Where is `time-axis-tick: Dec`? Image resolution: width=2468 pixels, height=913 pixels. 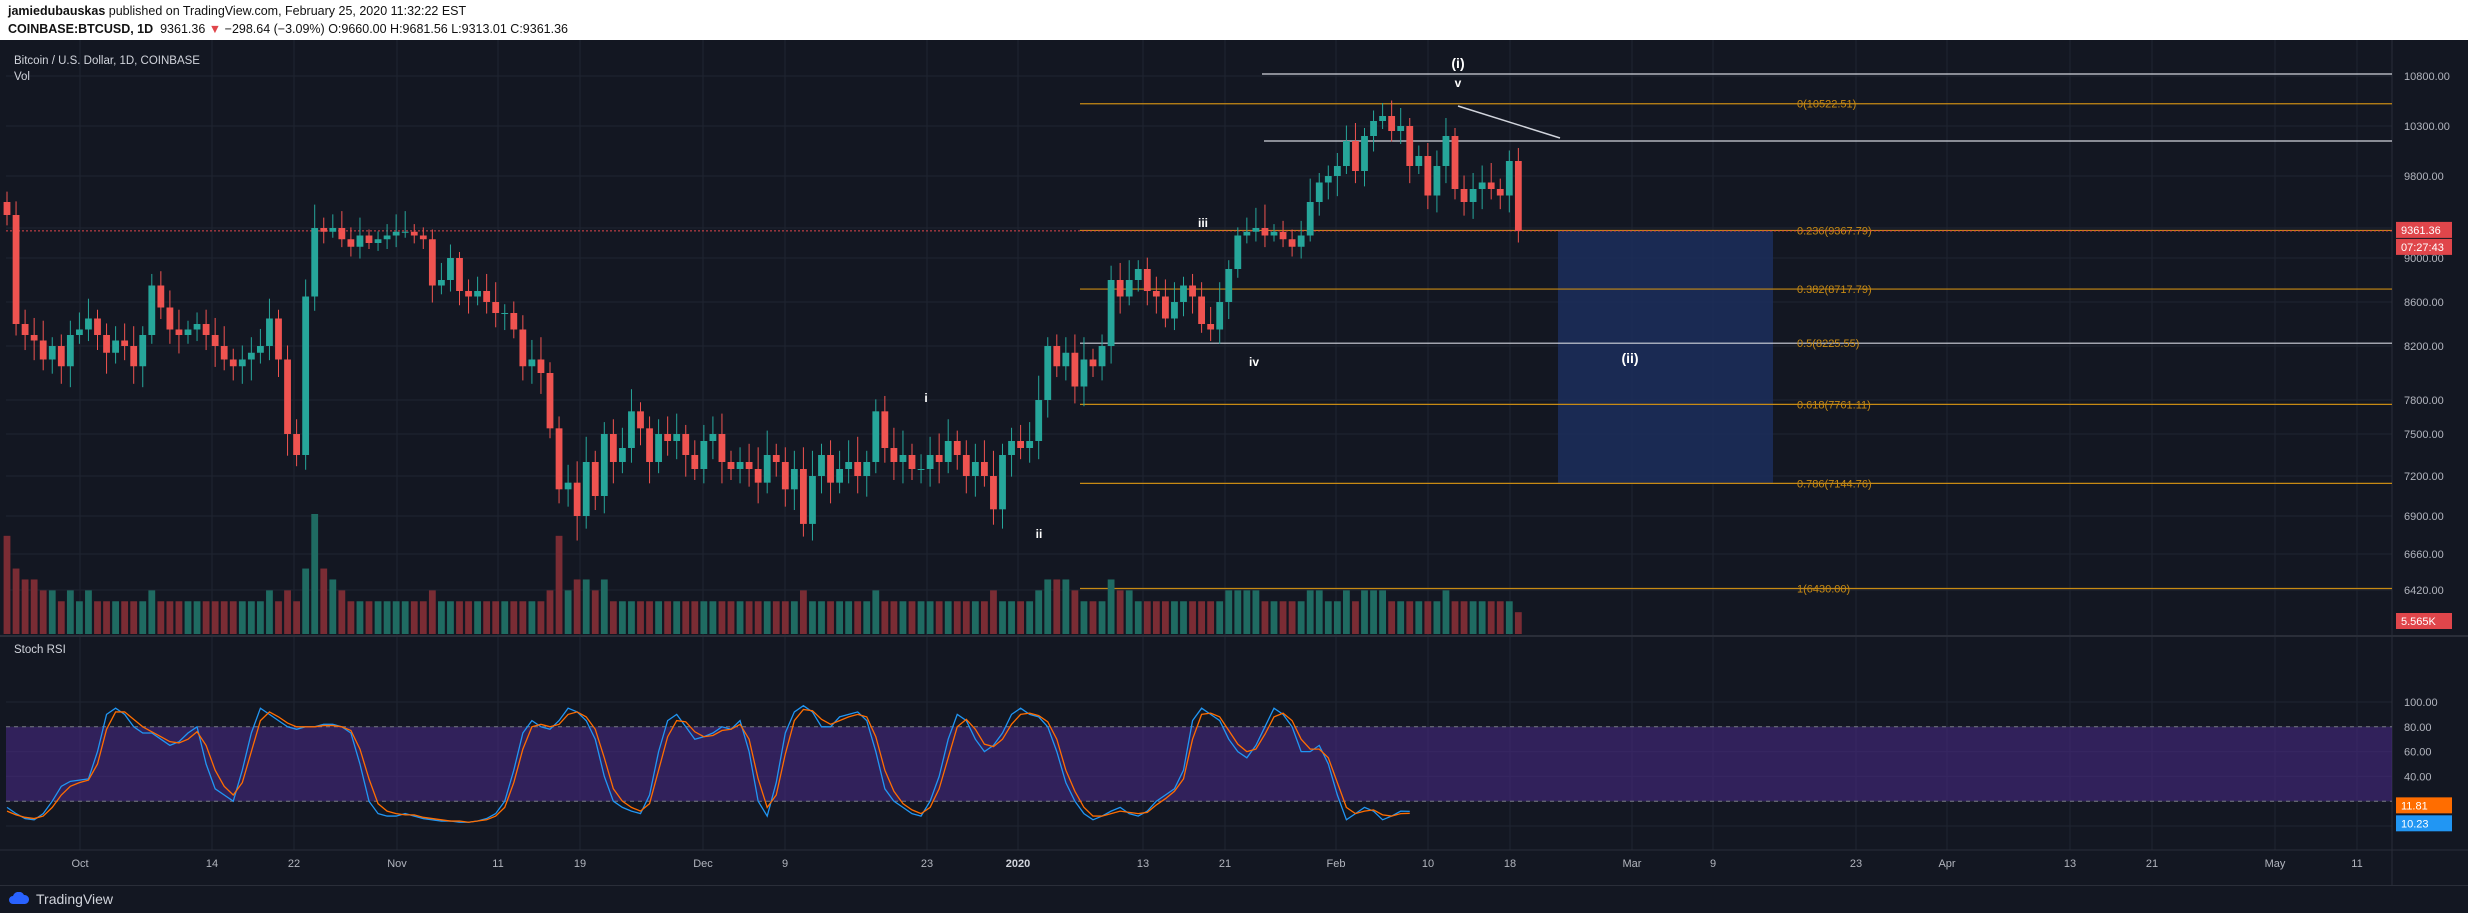
time-axis-tick: Dec is located at coordinates (703, 864).